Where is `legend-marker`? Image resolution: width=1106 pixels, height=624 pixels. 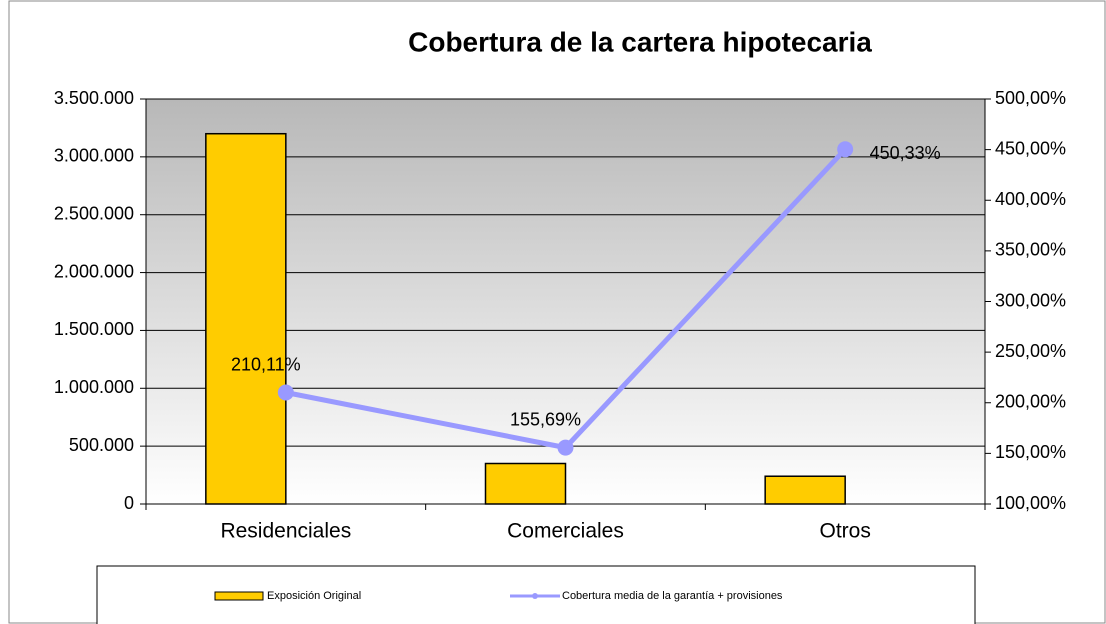
legend-marker is located at coordinates (535, 596).